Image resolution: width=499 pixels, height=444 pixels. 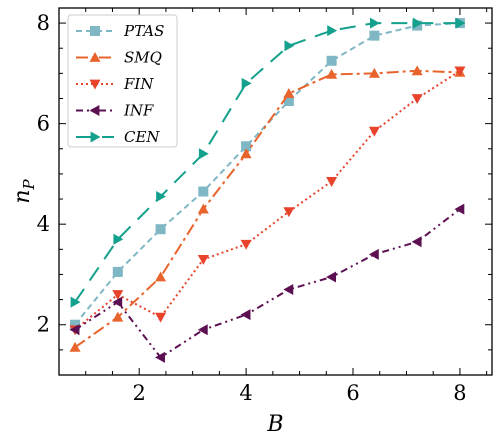 What do you see at coordinates (119, 58) in the screenshot?
I see `legend-item-smq: SMQ` at bounding box center [119, 58].